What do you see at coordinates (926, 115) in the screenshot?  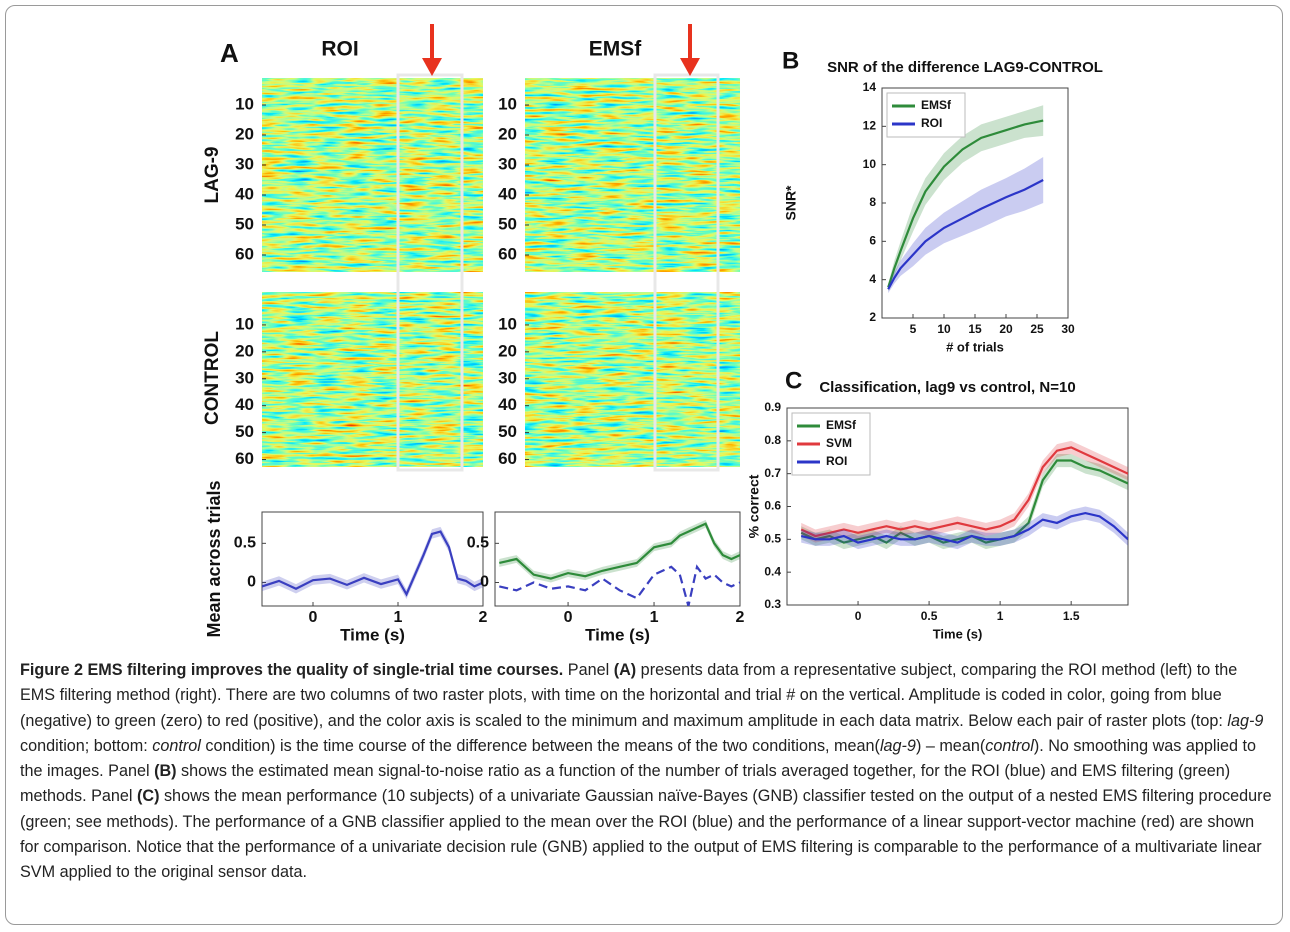 I see `legend-box` at bounding box center [926, 115].